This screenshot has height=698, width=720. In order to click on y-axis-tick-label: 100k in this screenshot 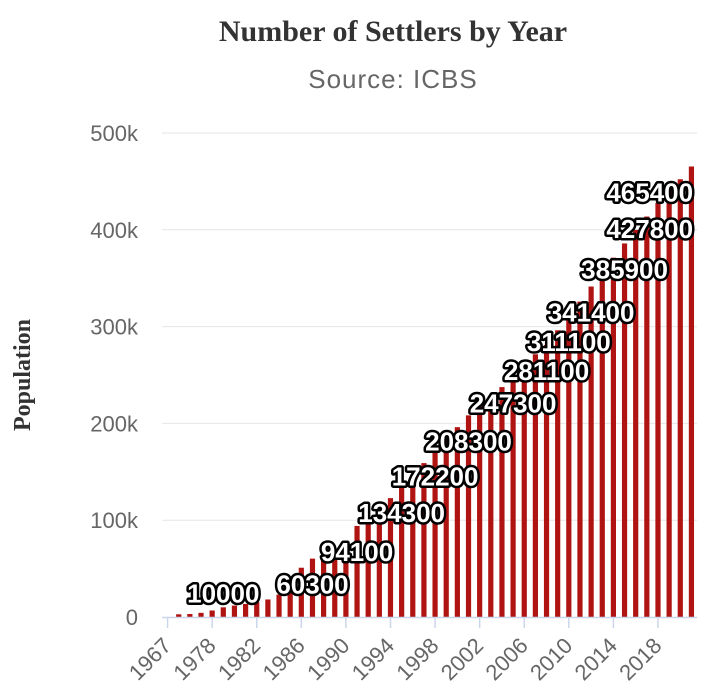, I will do `click(114, 520)`.